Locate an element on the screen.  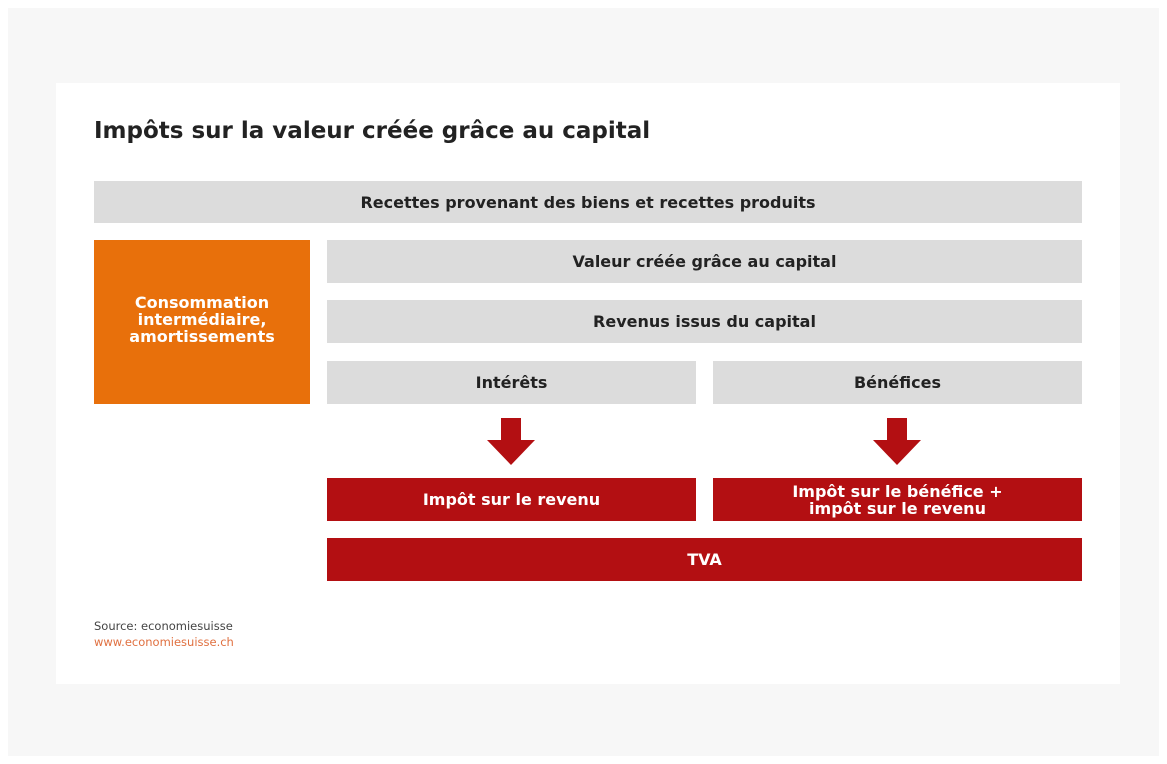
capital-income-box: Revenus issus du capital is located at coordinates (704, 321).